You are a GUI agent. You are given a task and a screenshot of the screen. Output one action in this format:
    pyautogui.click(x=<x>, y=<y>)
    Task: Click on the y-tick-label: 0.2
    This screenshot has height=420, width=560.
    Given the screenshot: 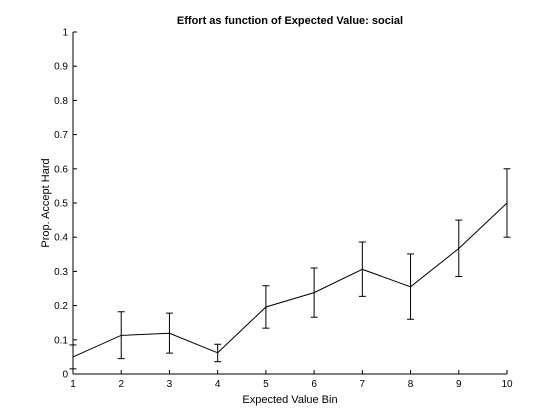 What is the action you would take?
    pyautogui.click(x=61, y=306)
    